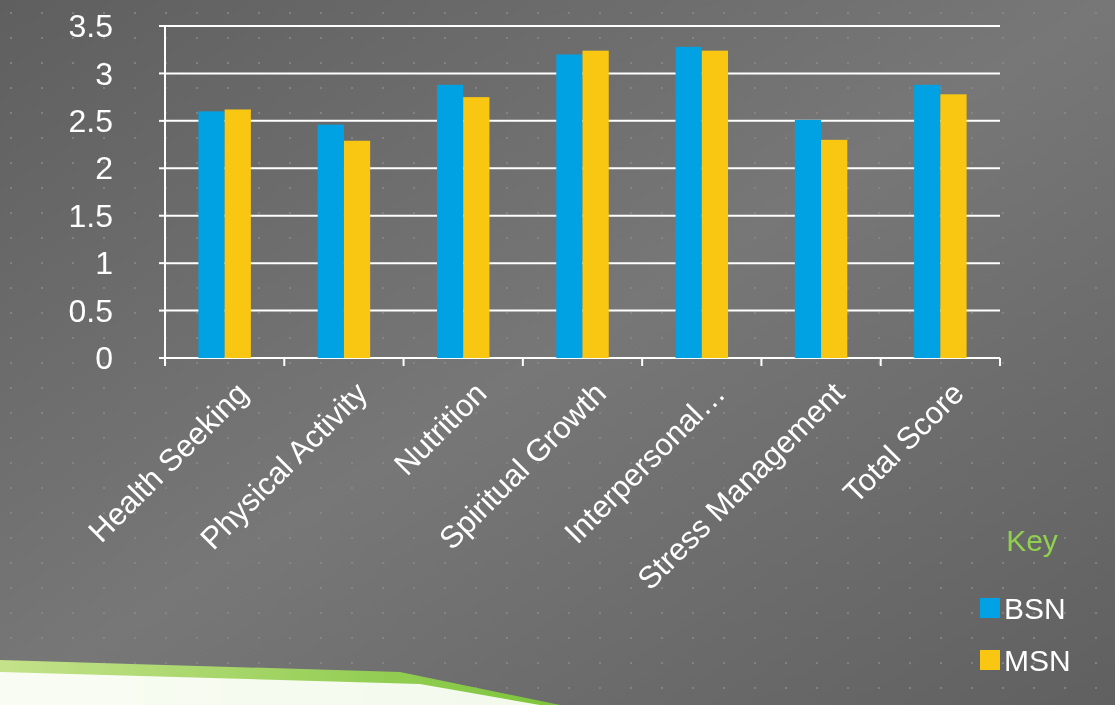 The image size is (1115, 705). What do you see at coordinates (90, 26) in the screenshot?
I see `y-tick-label: 3.5` at bounding box center [90, 26].